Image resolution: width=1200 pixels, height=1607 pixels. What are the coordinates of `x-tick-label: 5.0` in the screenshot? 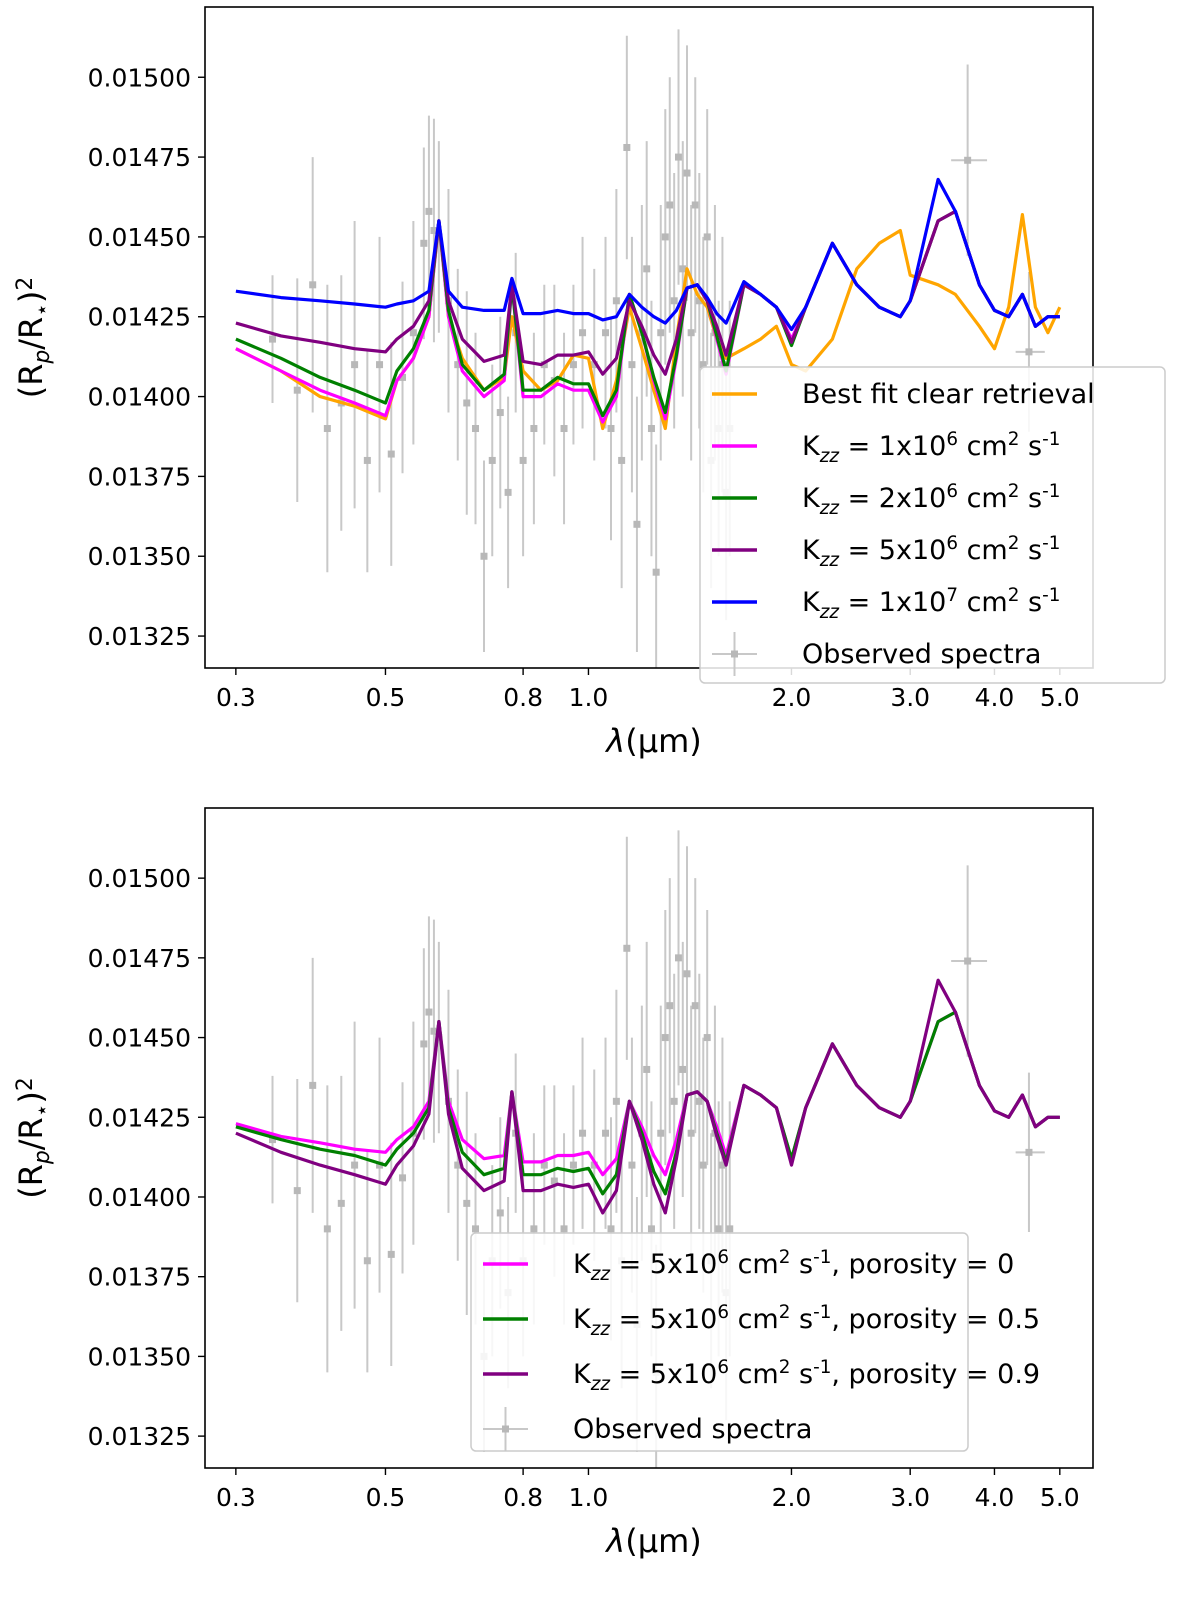 It's located at (1060, 1497).